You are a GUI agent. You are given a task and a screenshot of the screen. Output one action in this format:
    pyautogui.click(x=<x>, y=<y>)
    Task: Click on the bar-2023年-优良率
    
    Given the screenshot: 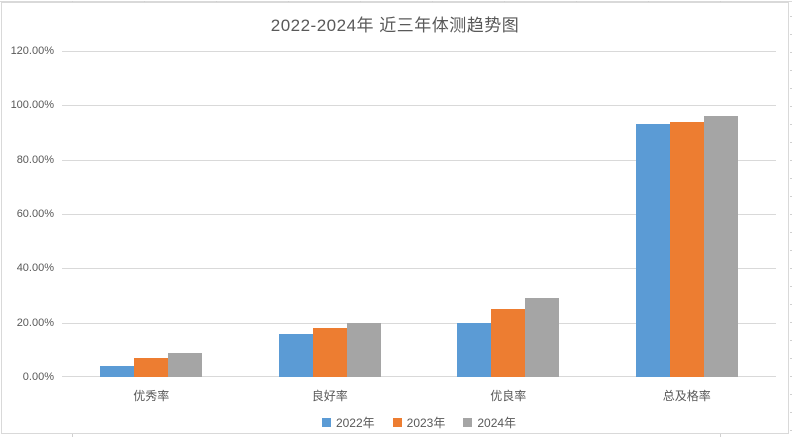 What is the action you would take?
    pyautogui.click(x=508, y=343)
    